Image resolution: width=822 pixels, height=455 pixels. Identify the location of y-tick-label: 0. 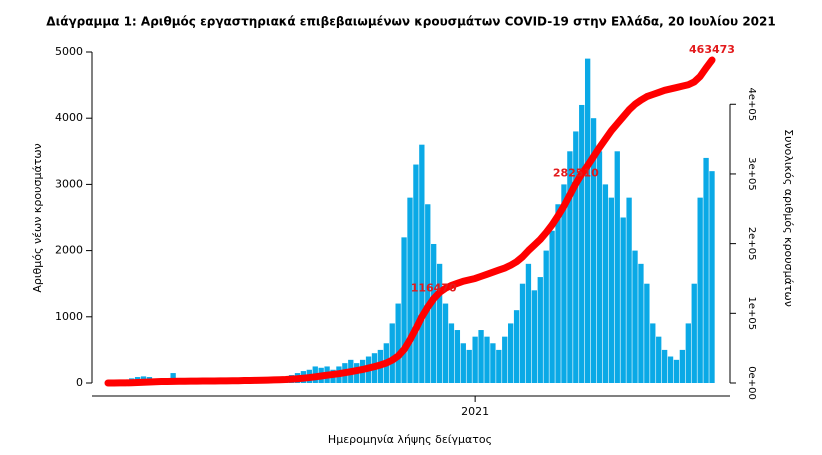
(79, 382).